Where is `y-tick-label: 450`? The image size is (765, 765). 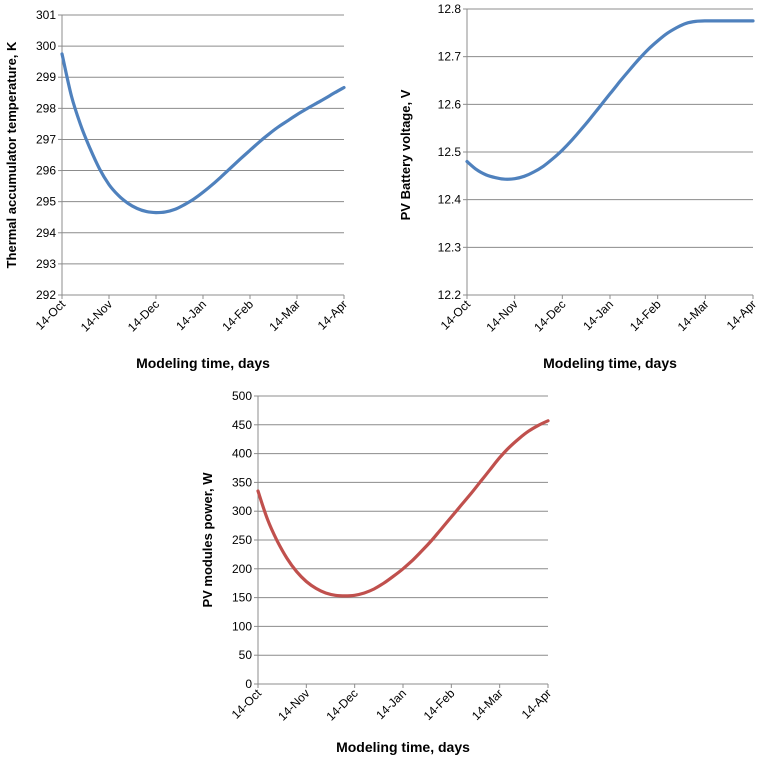 y-tick-label: 450 is located at coordinates (242, 425).